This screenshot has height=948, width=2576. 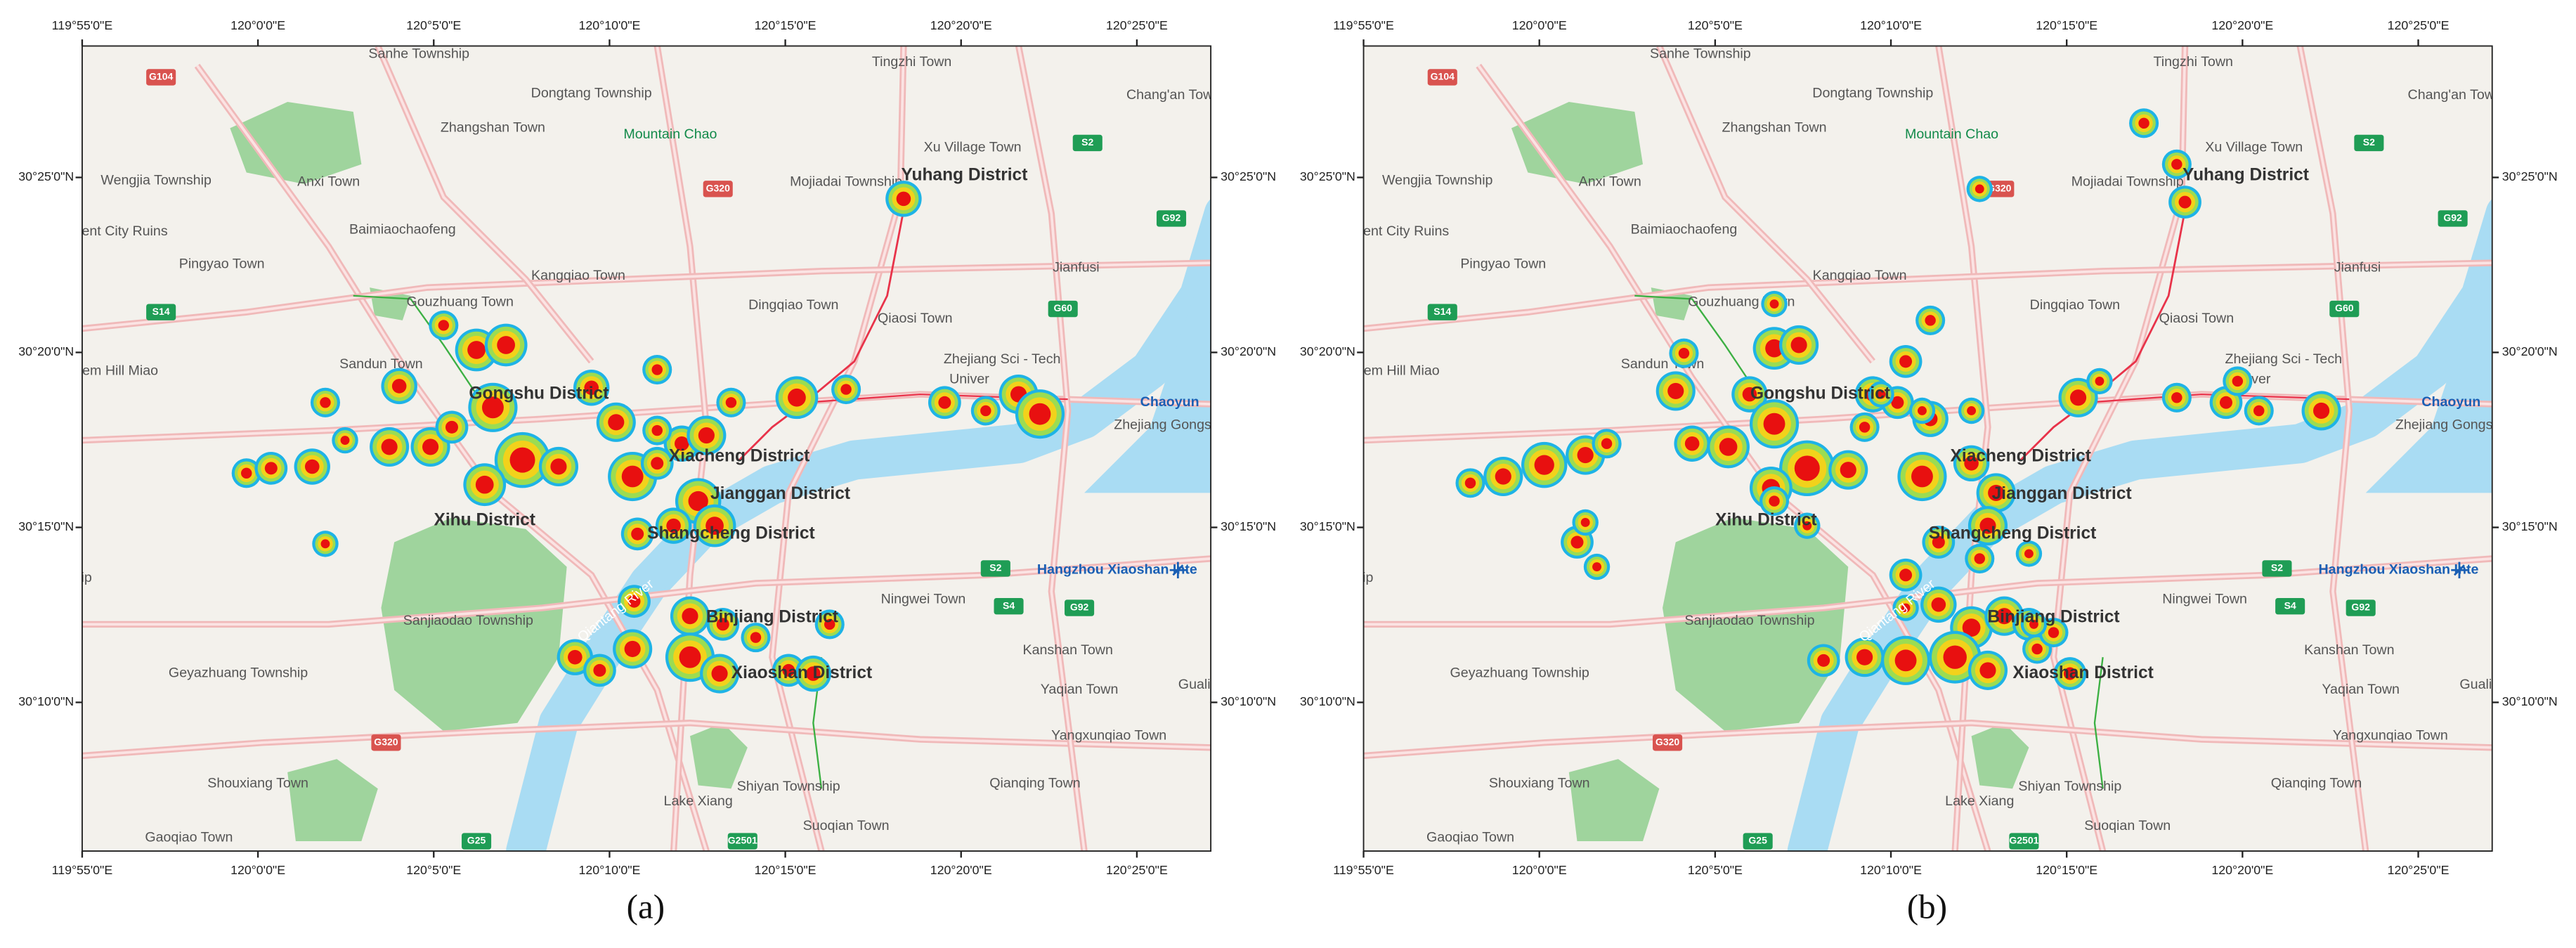 What do you see at coordinates (2053, 617) in the screenshot?
I see `district-label: Binjiang District` at bounding box center [2053, 617].